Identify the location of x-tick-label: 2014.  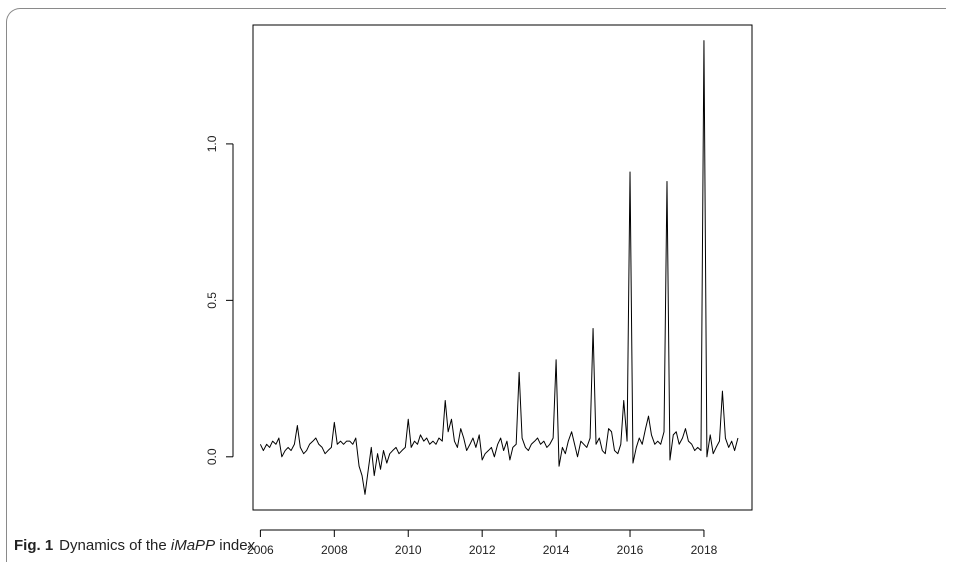
(556, 550).